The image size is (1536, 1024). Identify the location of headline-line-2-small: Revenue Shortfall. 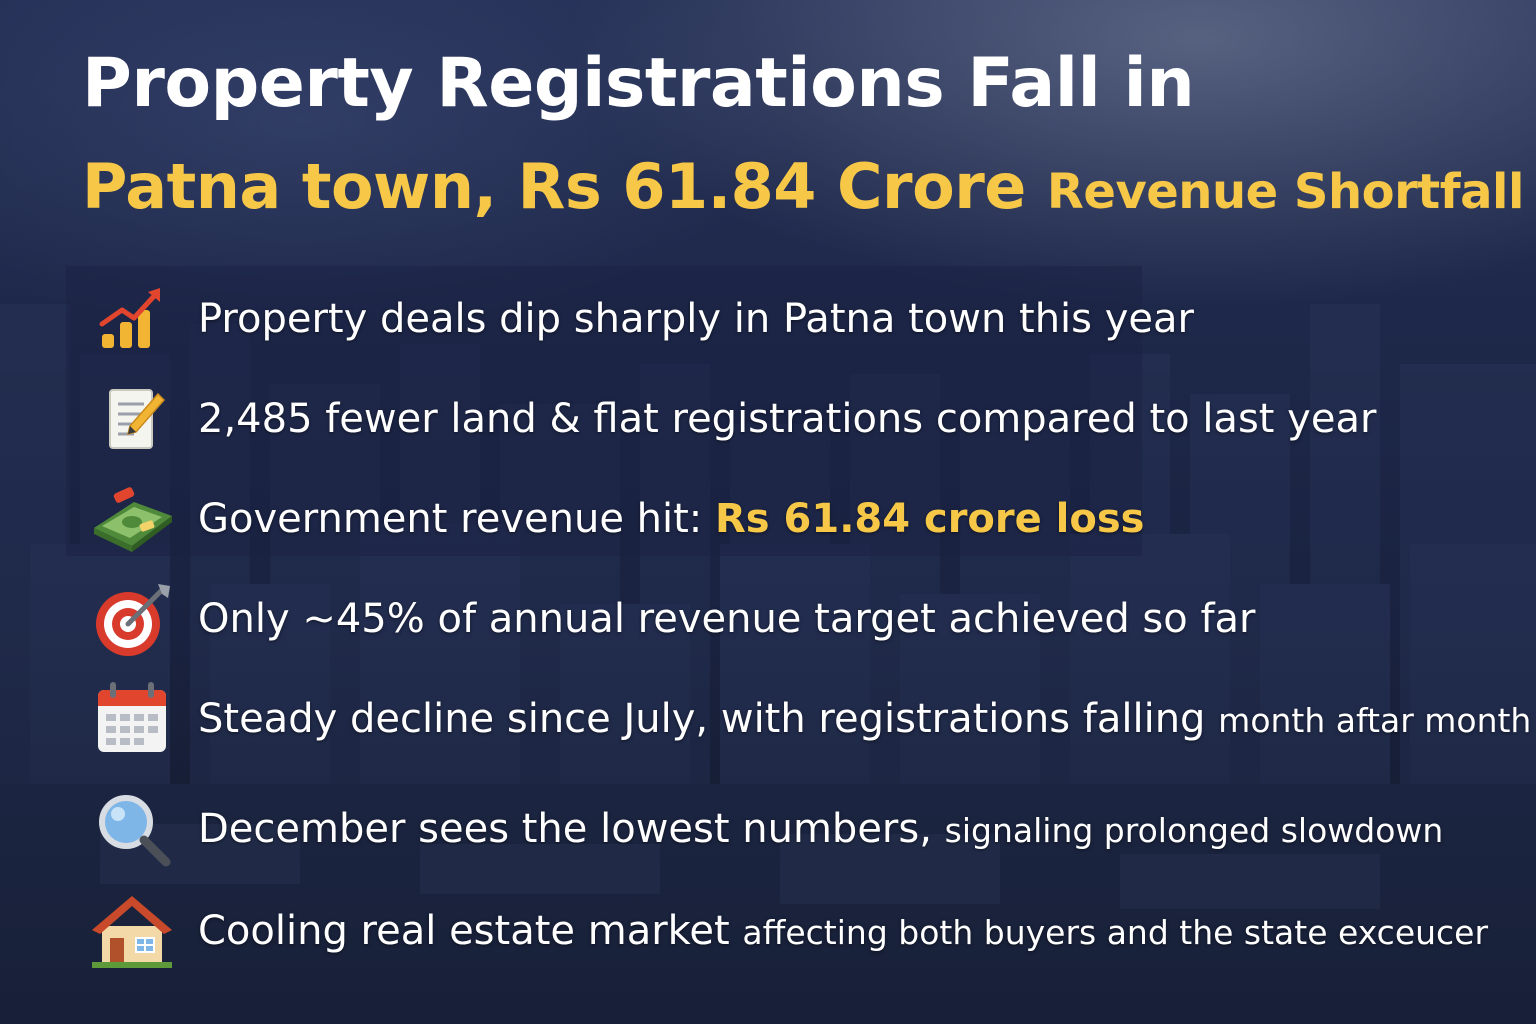
(1285, 192).